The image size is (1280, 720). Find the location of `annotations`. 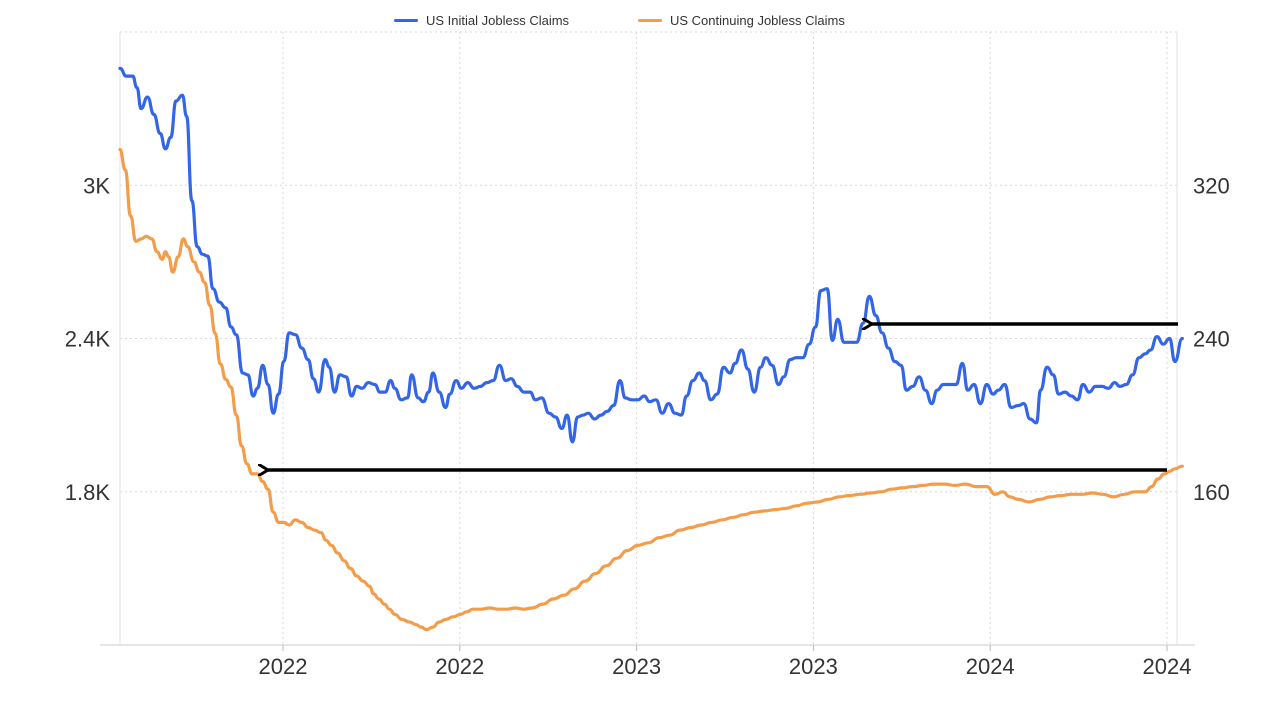

annotations is located at coordinates (723, 397).